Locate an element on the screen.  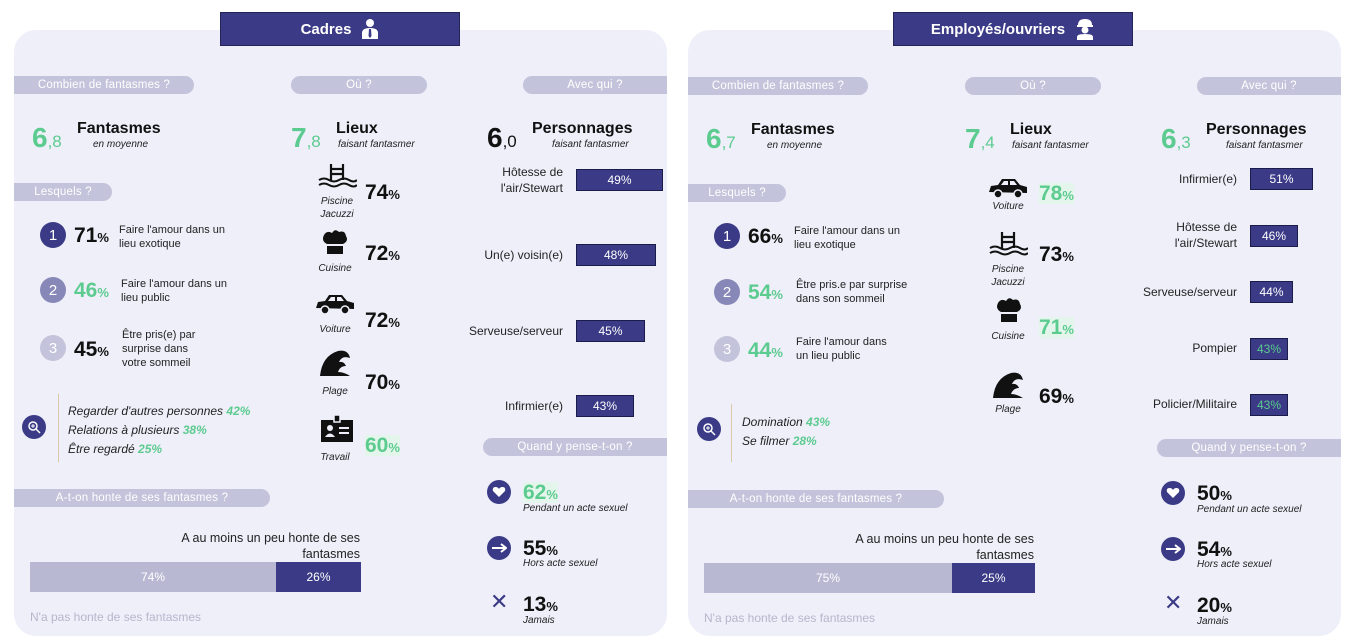
which-pct: 44% is located at coordinates (765, 350).